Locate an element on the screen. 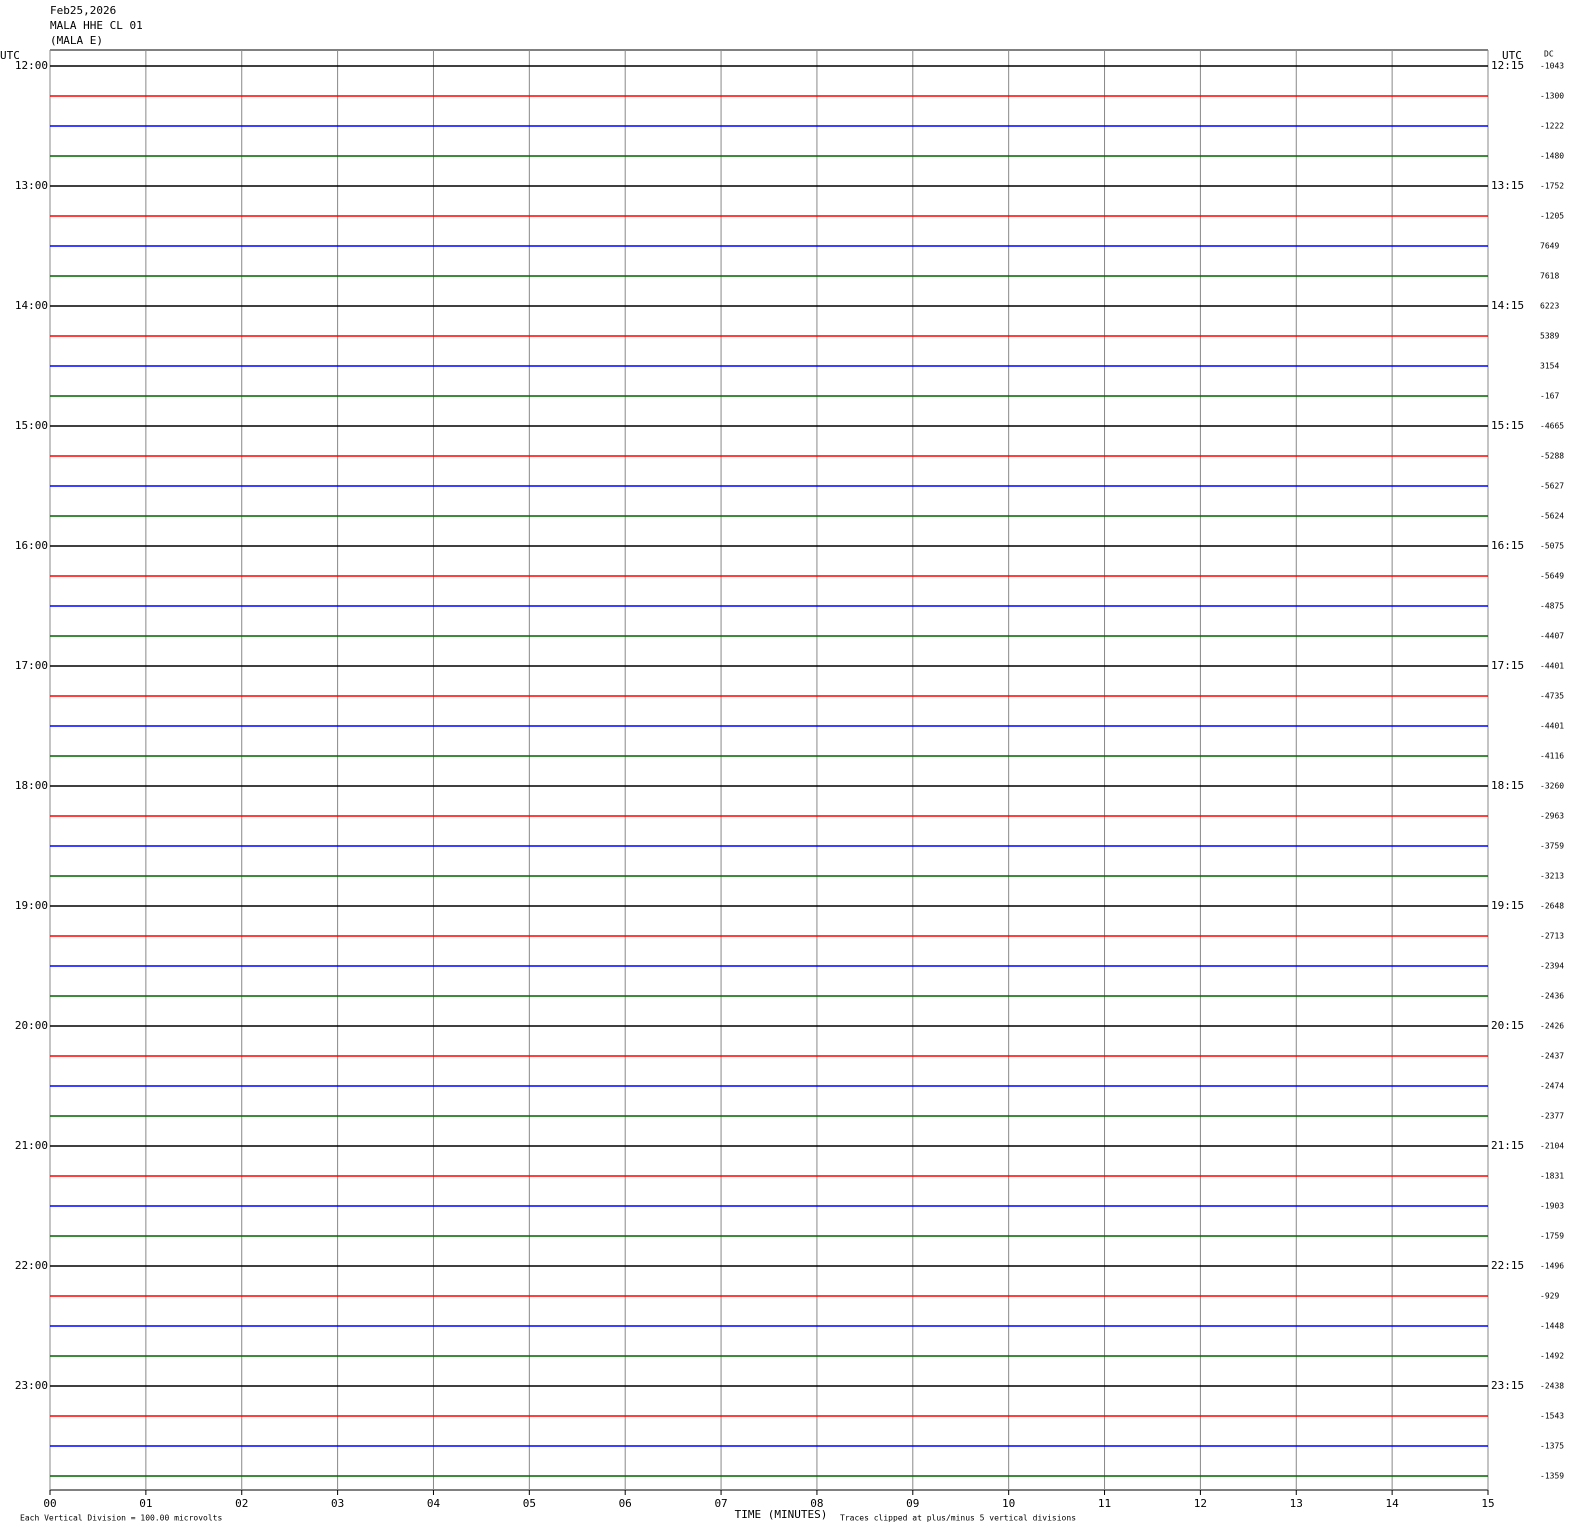  x-tick-label: 09 is located at coordinates (912, 1503).